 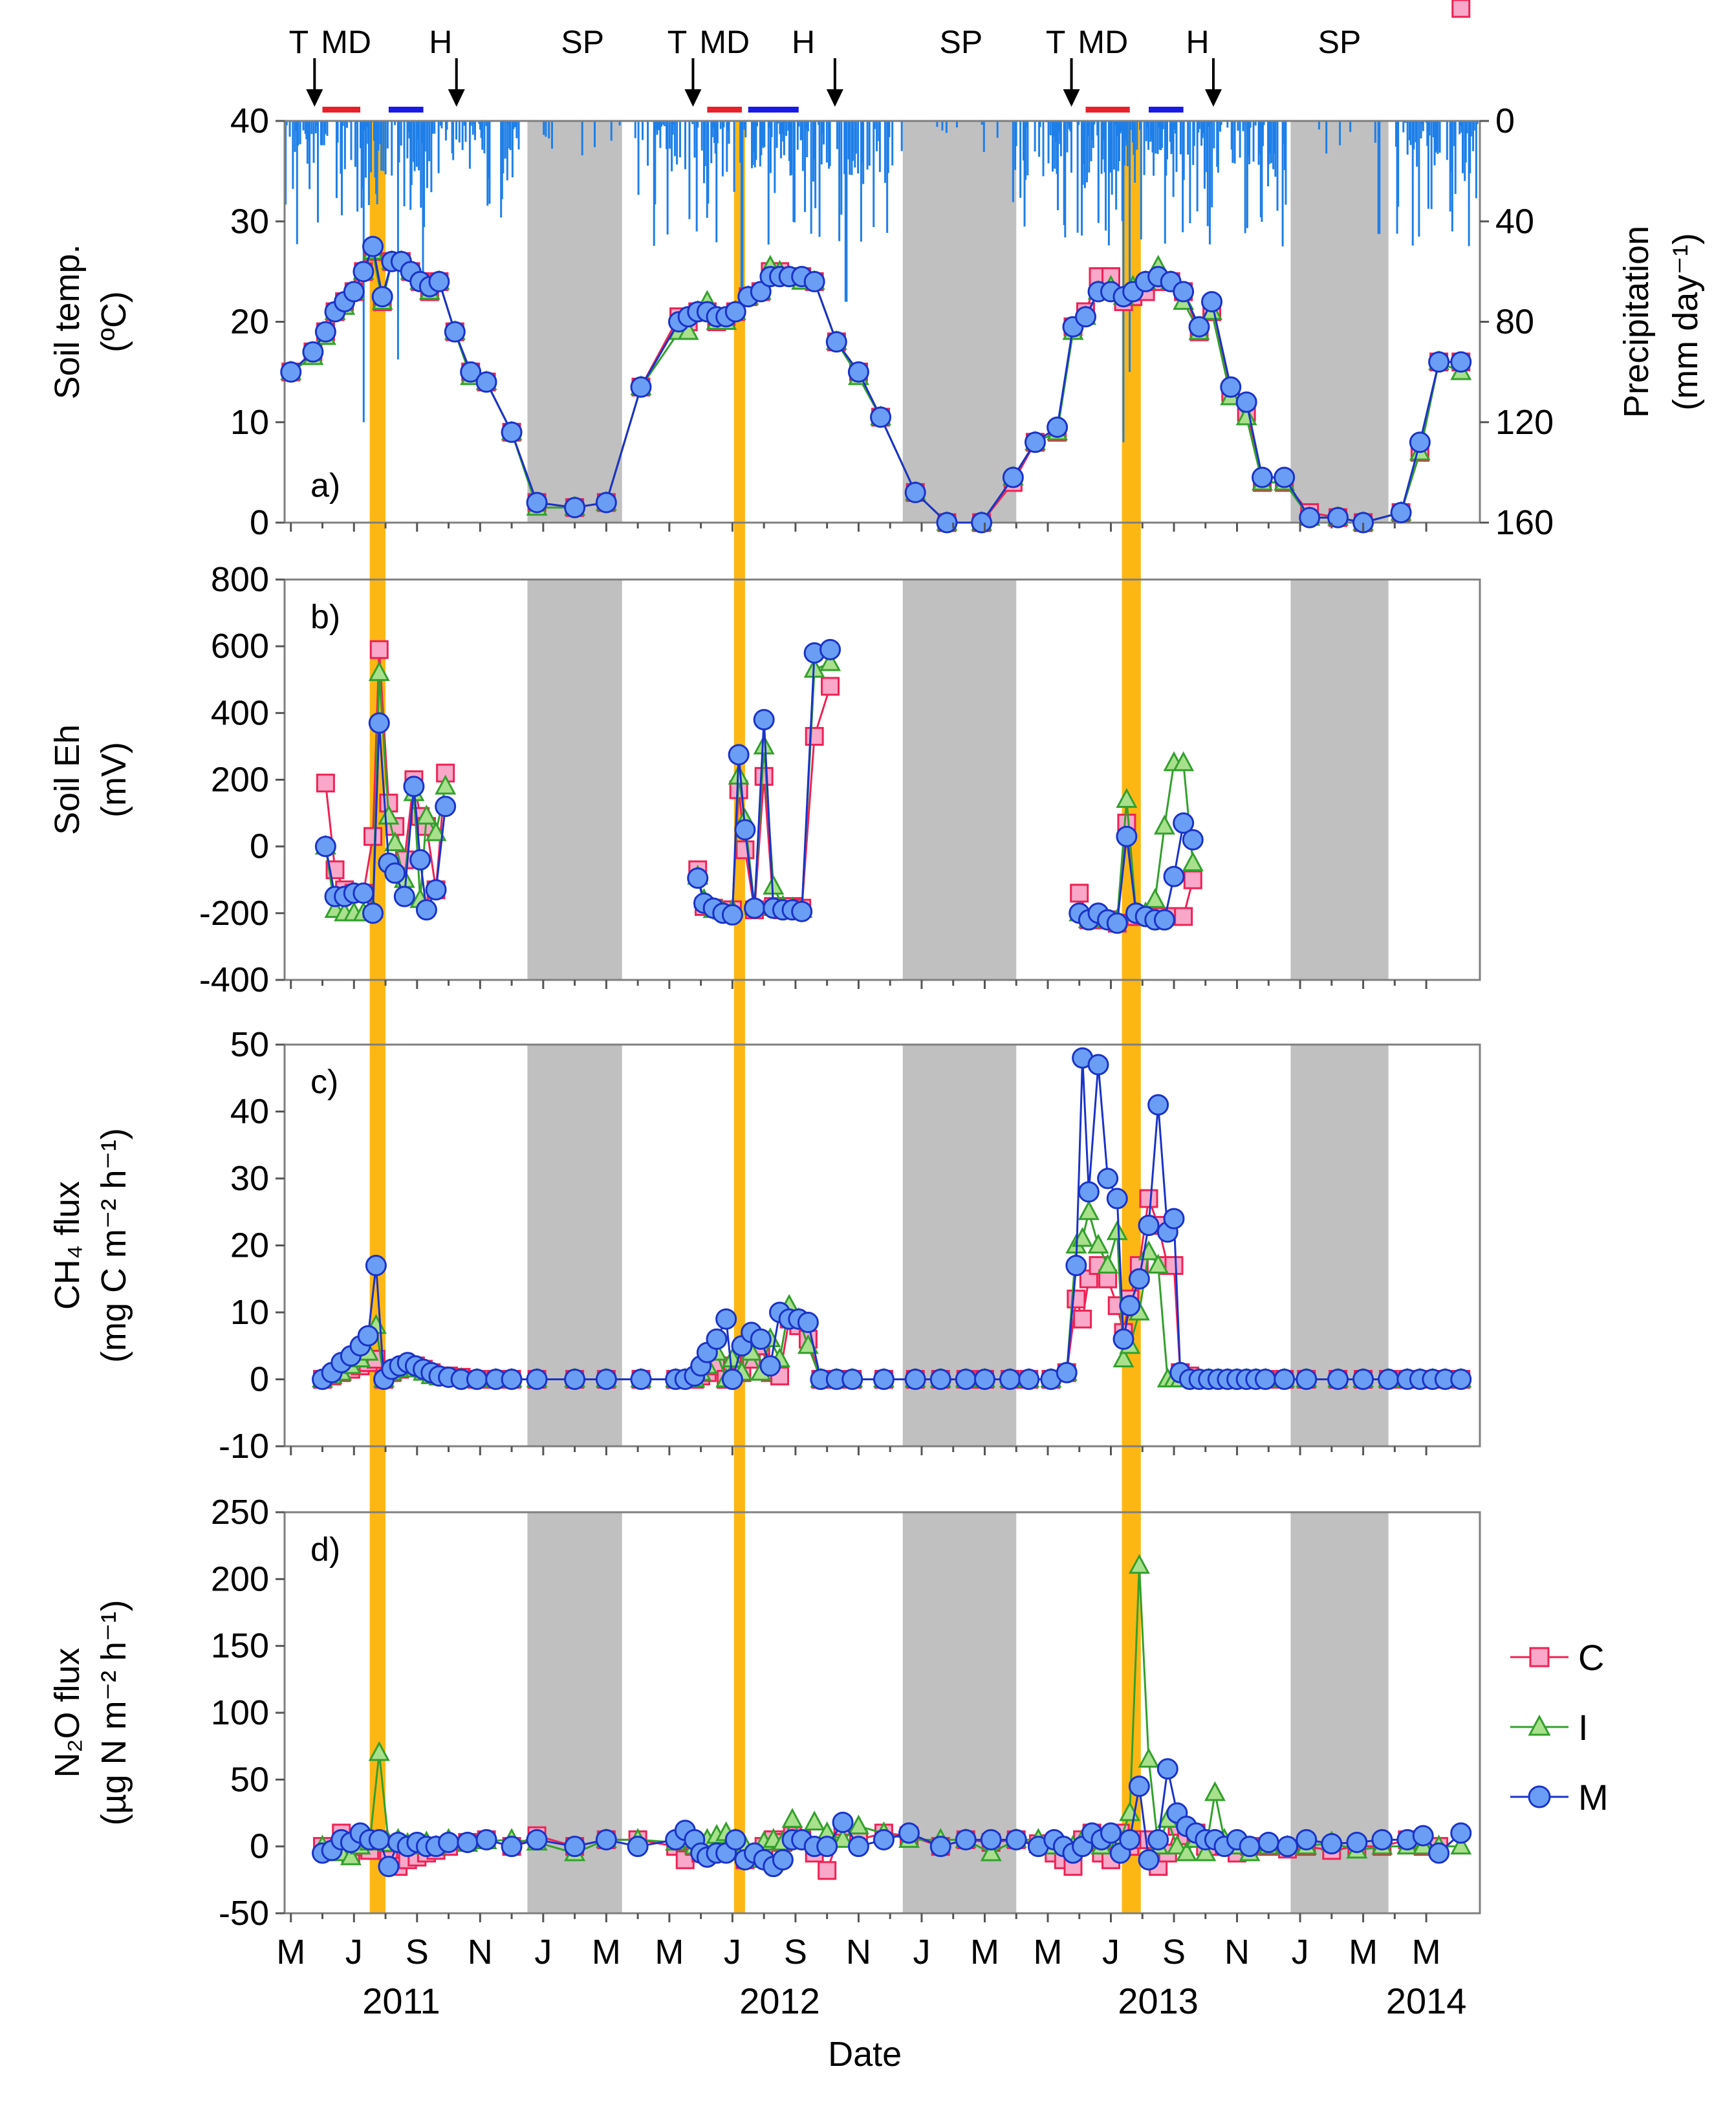 What do you see at coordinates (1340, 42) in the screenshot?
I see `event-label: SP` at bounding box center [1340, 42].